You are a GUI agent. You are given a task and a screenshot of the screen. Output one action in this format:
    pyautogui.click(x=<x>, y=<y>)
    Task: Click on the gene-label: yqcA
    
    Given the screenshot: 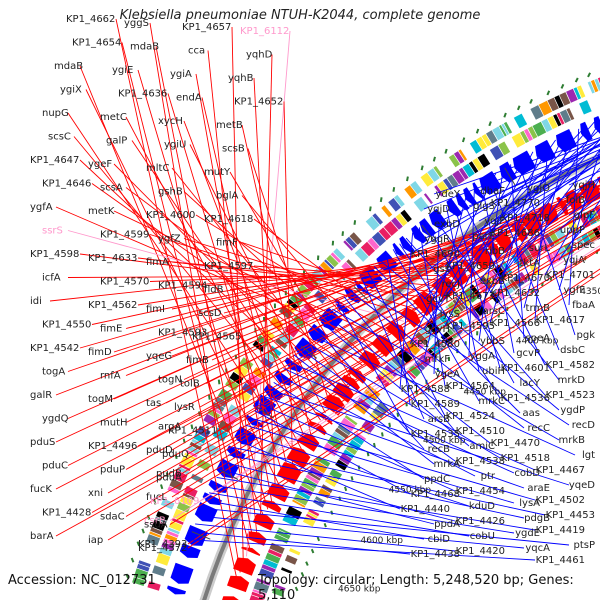 What is the action you would take?
    pyautogui.click(x=537, y=548)
    